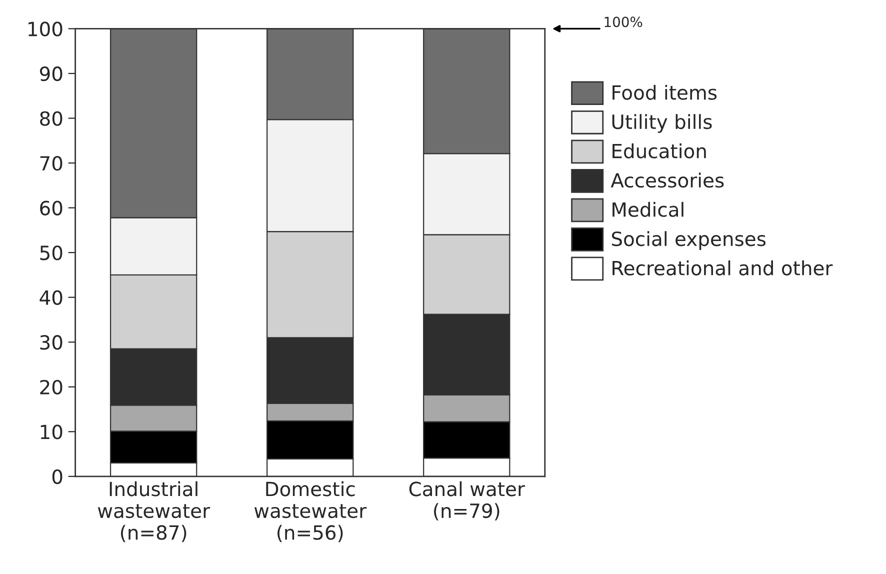 The height and width of the screenshot is (574, 886). Describe the element at coordinates (51, 118) in the screenshot. I see `y-tick-label: 80` at that location.